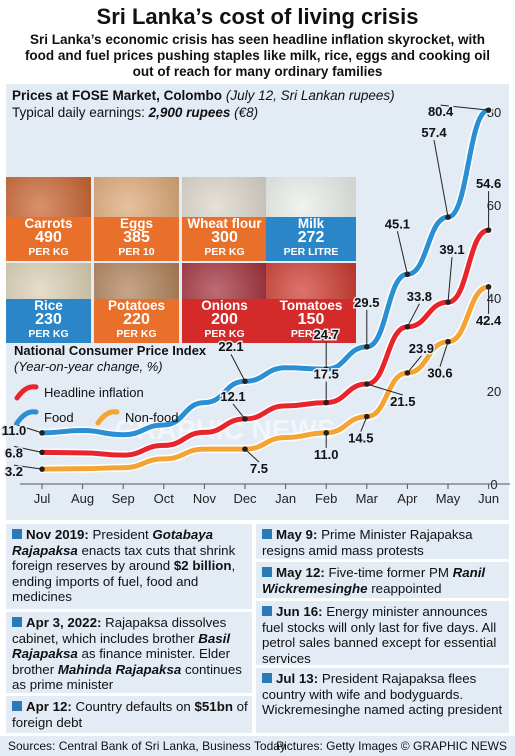  Describe the element at coordinates (189, 112) in the screenshot. I see `earnings-value: 2,900 rupees` at that location.